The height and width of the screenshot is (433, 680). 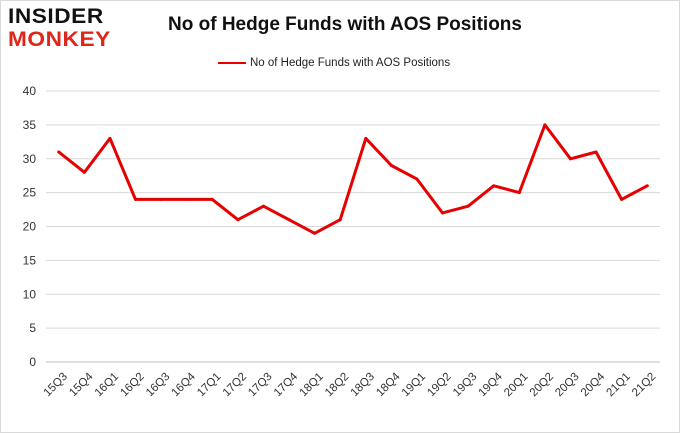 I want to click on x-tick-label: 16Q2, so click(x=132, y=385).